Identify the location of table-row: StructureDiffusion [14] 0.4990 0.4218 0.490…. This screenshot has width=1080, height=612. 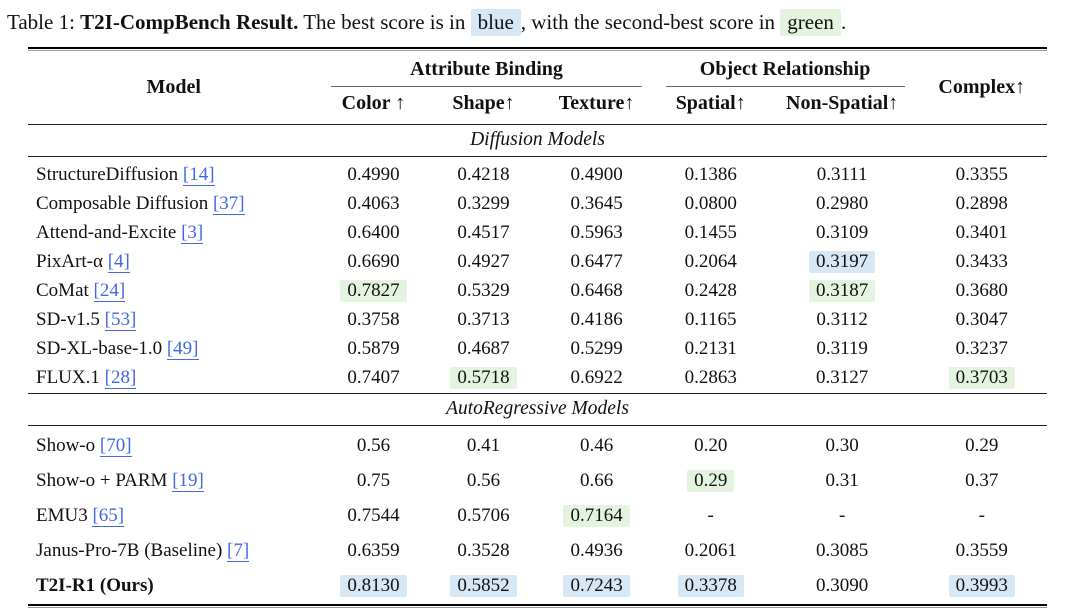
(537, 174).